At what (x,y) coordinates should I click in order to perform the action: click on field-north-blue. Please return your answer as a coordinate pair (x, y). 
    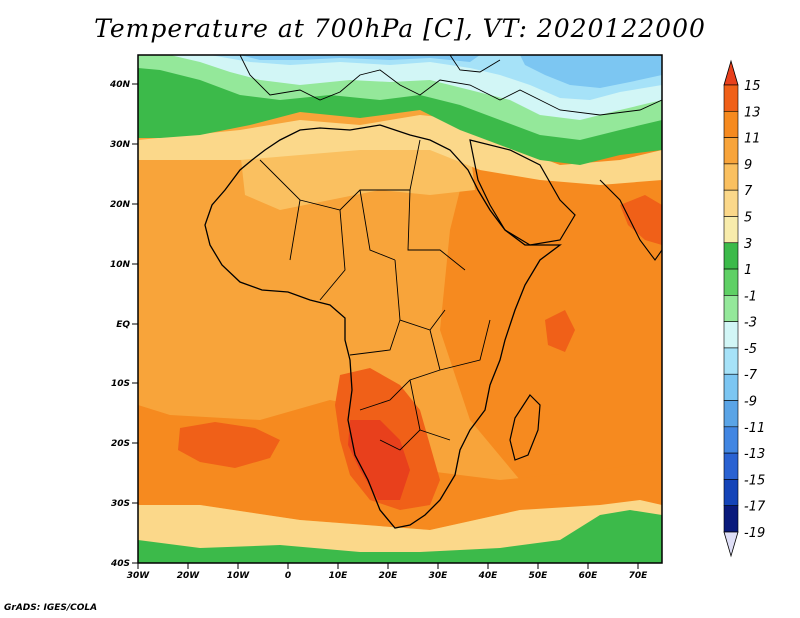
    Looking at the image, I should click on (360, 58).